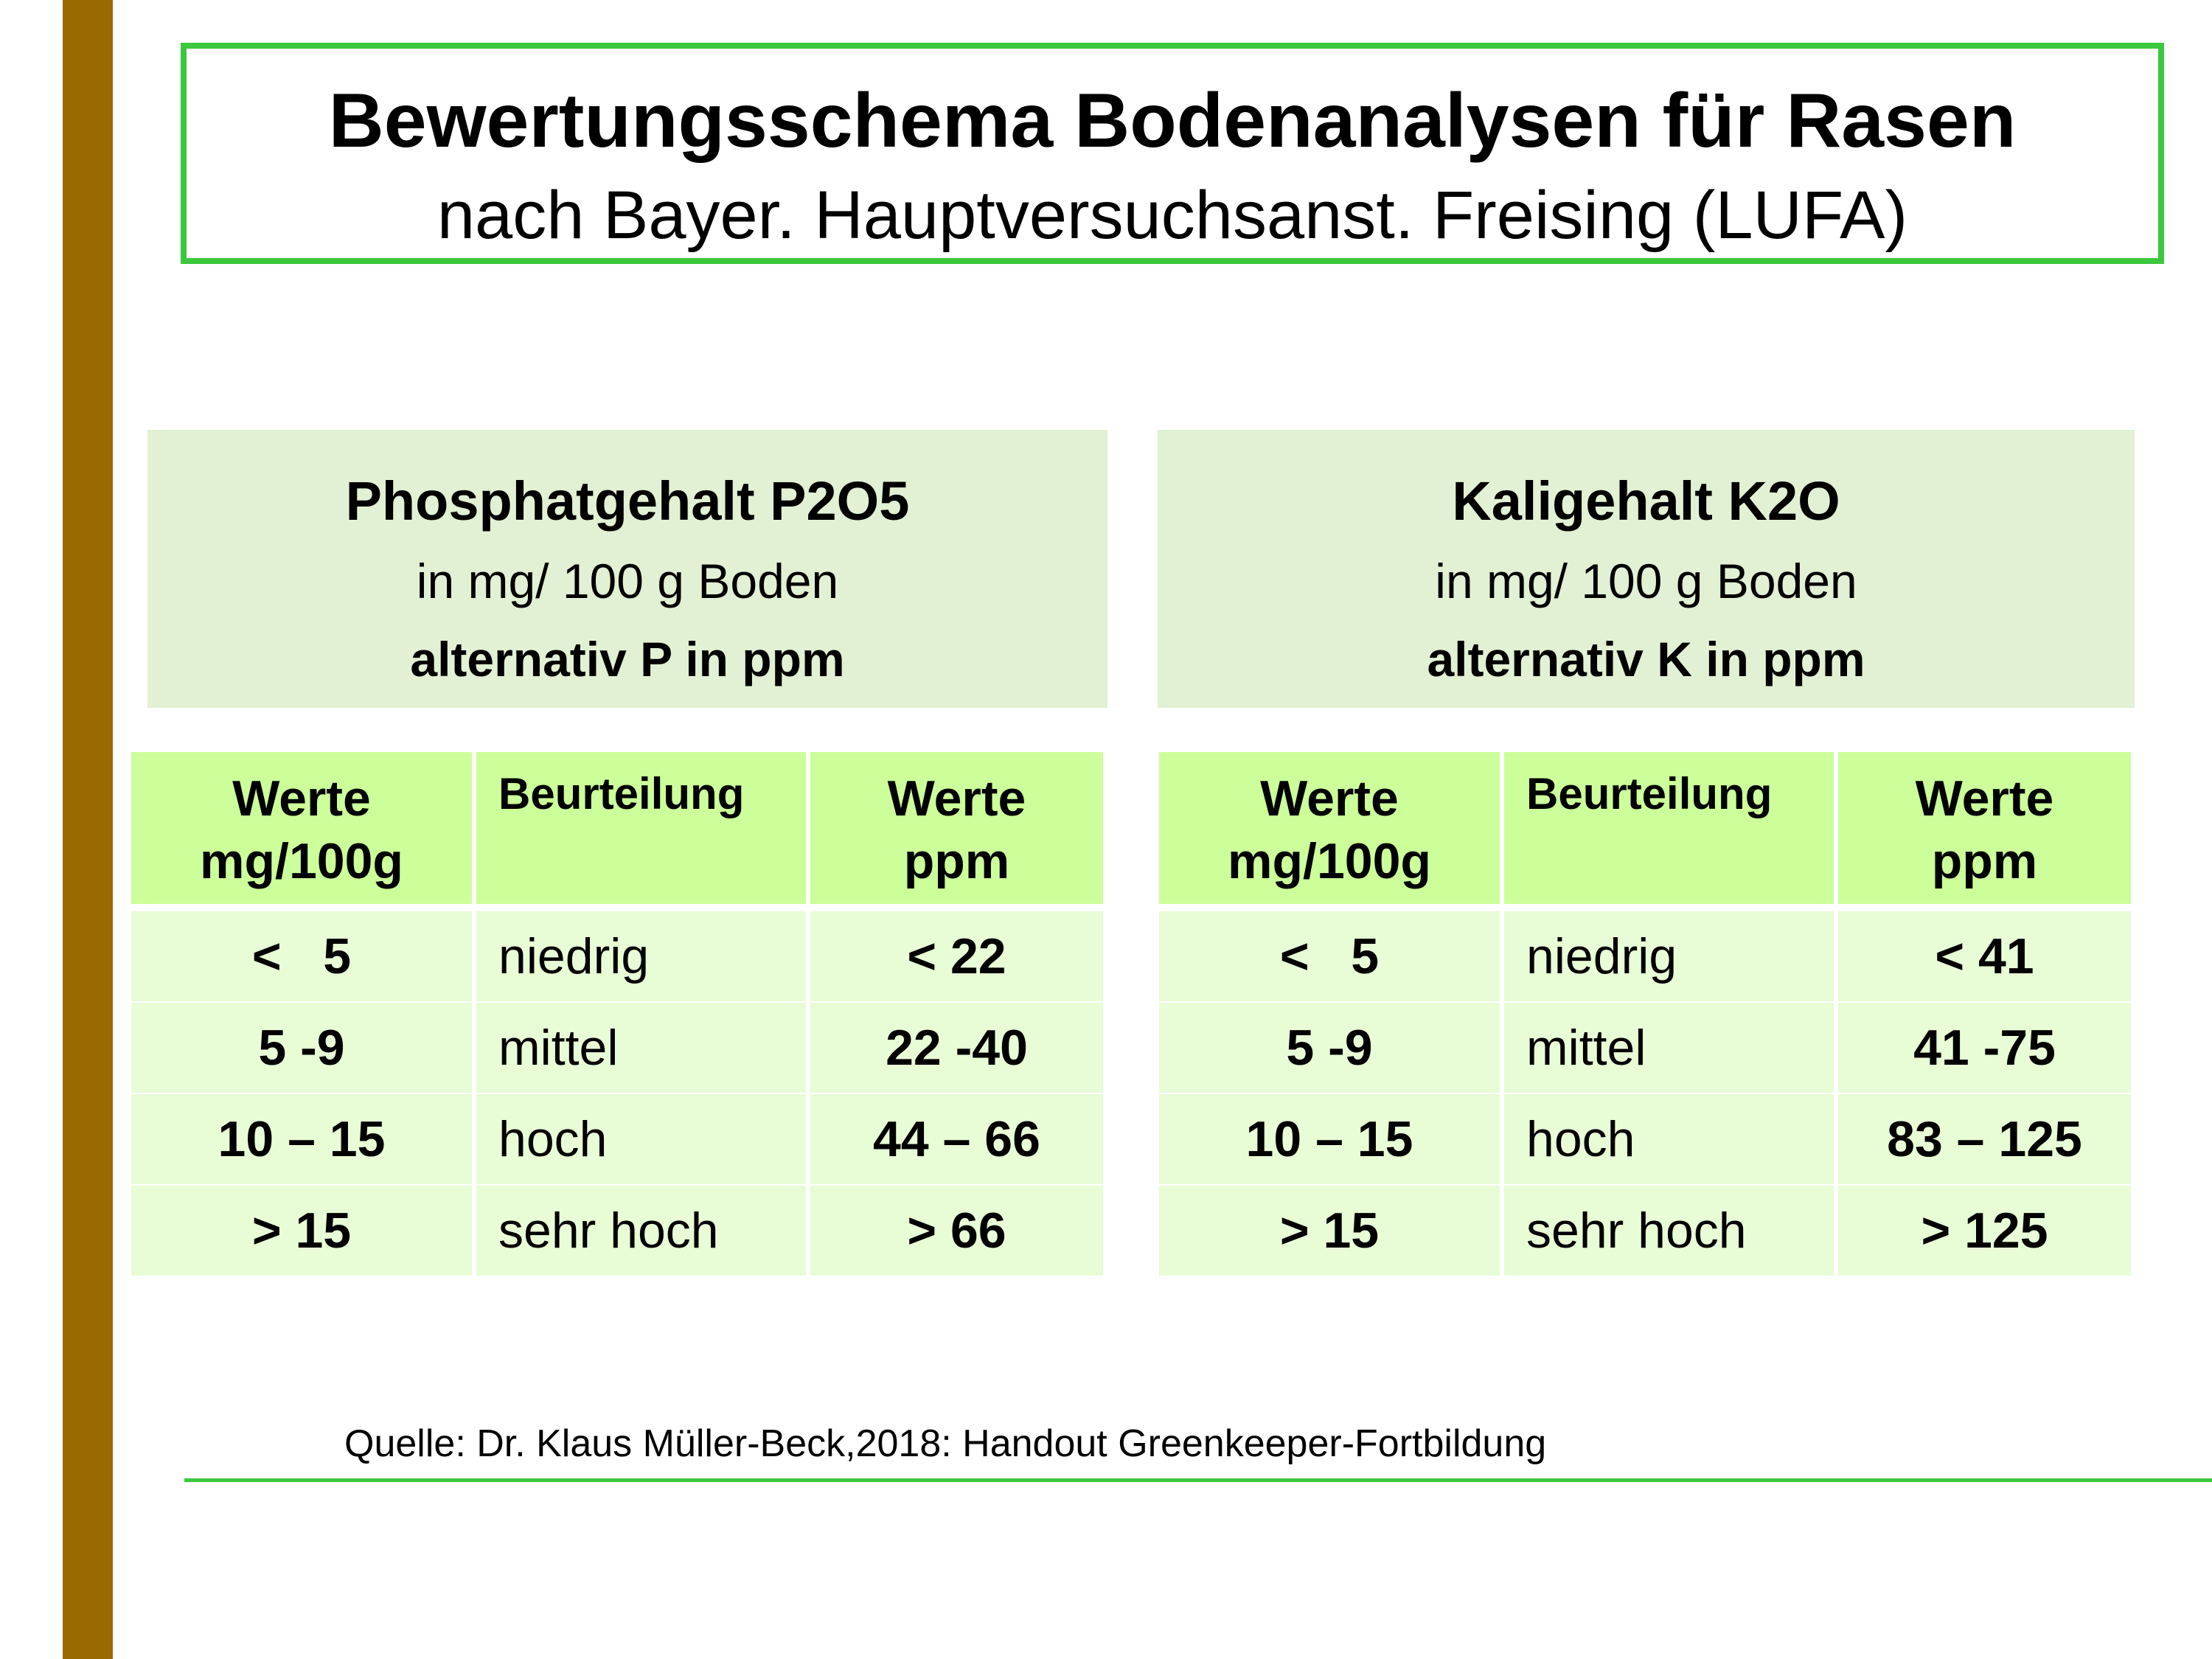 The height and width of the screenshot is (1659, 2212). Describe the element at coordinates (1198, 1480) in the screenshot. I see `footer-divider` at that location.